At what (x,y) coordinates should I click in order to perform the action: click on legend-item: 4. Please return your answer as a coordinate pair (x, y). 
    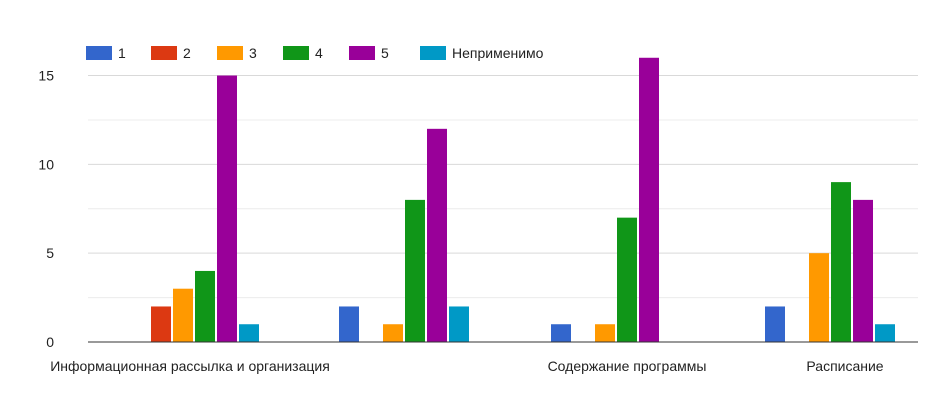
    Looking at the image, I should click on (303, 53).